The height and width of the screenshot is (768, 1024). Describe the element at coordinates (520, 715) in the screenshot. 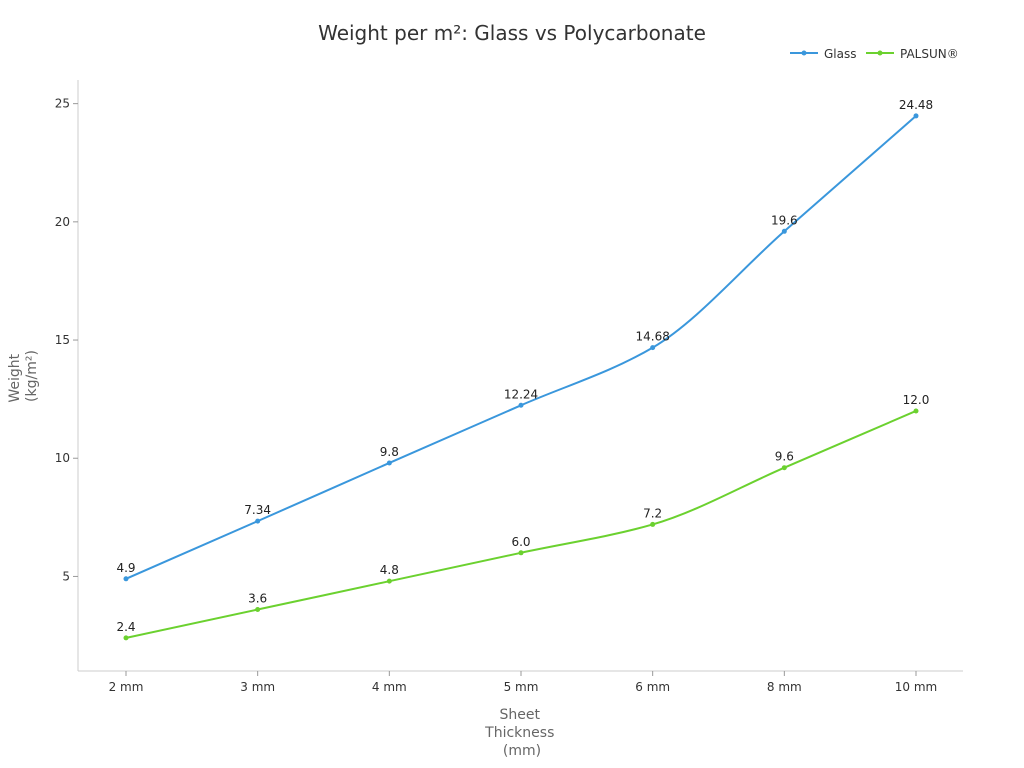

I see `x-axis-title-line-1: Sheet` at that location.